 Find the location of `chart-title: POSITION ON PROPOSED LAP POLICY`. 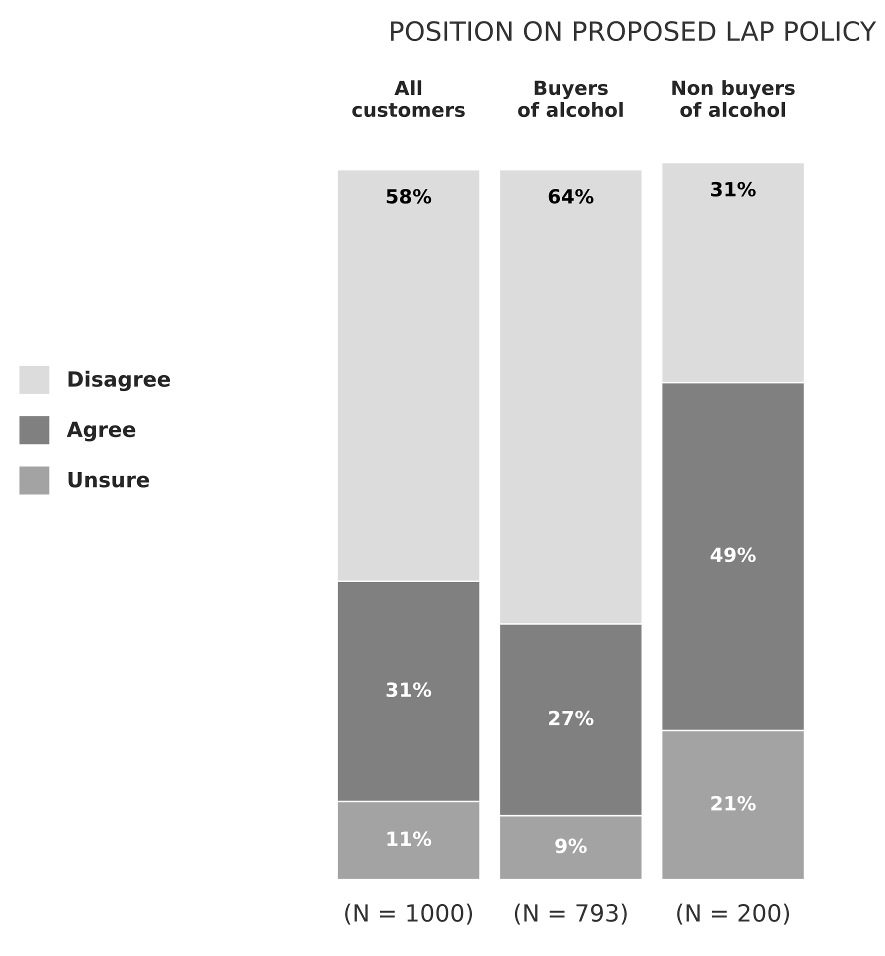

chart-title: POSITION ON PROPOSED LAP POLICY is located at coordinates (633, 31).